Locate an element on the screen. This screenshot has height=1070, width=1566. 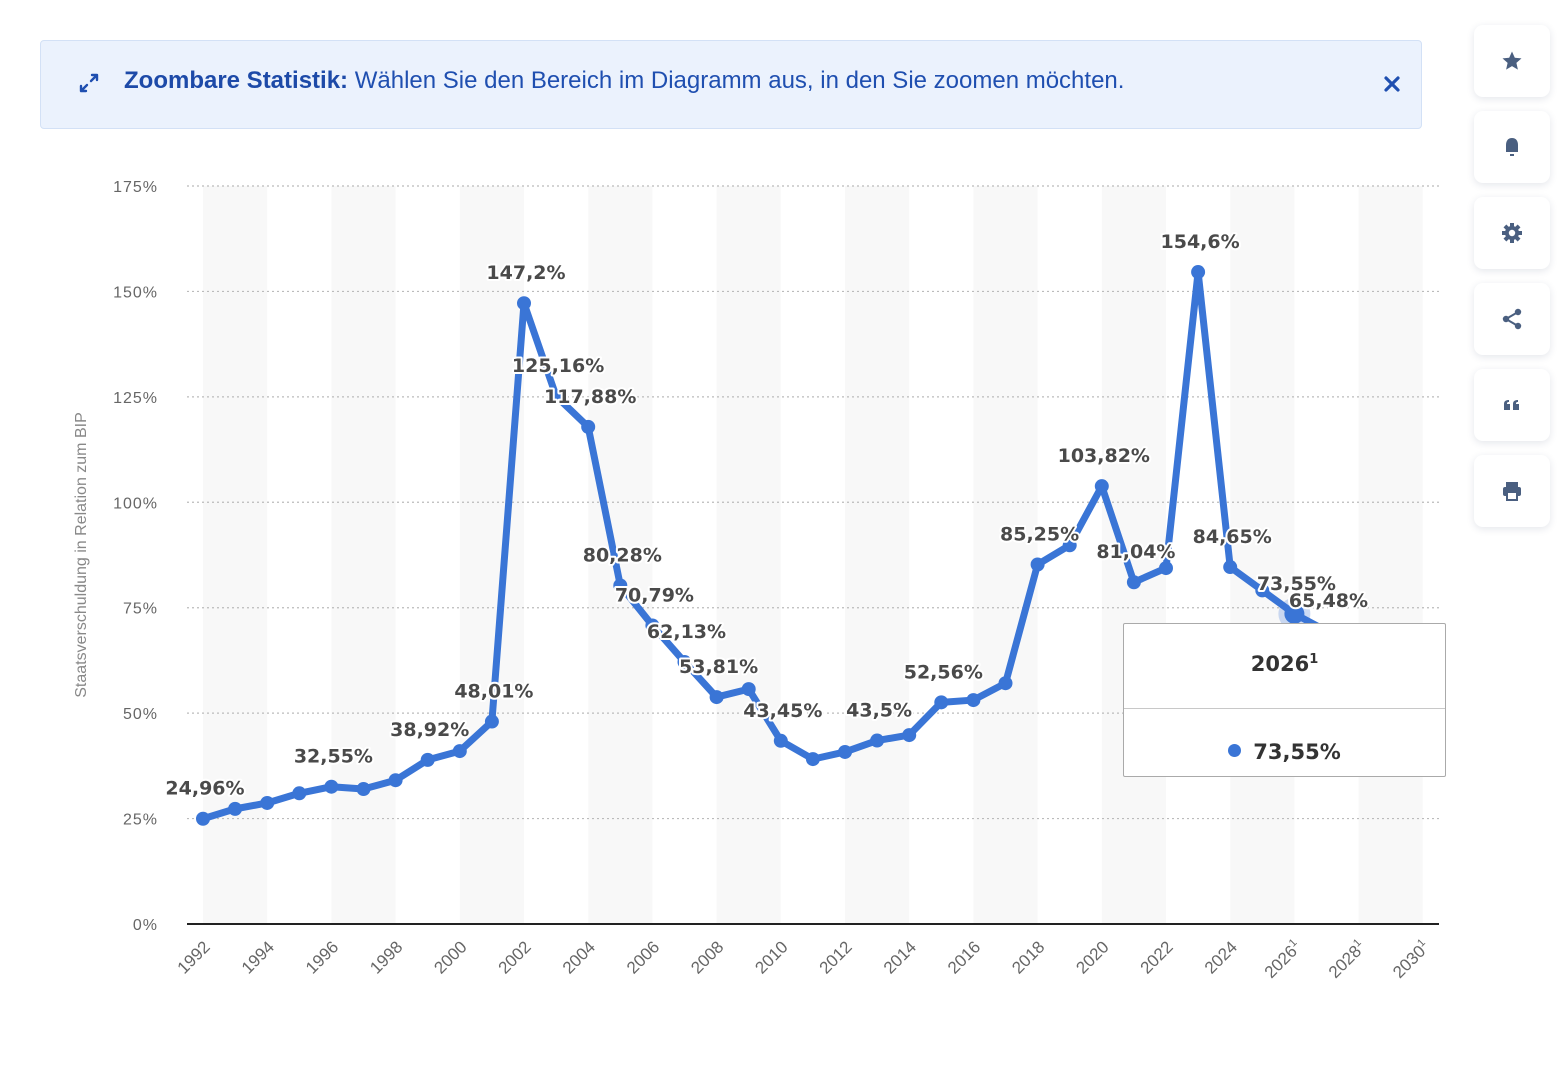
print-button is located at coordinates (1512, 491).